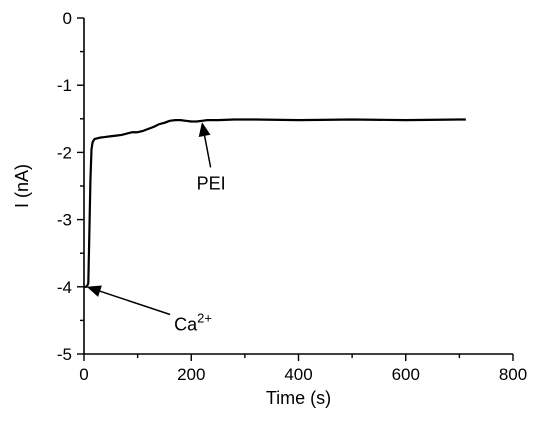 The height and width of the screenshot is (425, 550). Describe the element at coordinates (298, 398) in the screenshot. I see `x-axis-title: Time (s)` at that location.